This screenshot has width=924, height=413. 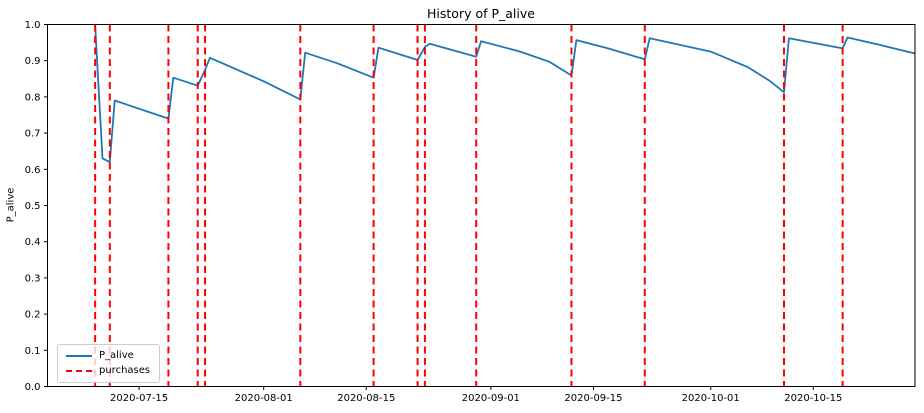 I want to click on y-tick-label: 0.3, so click(x=33, y=278).